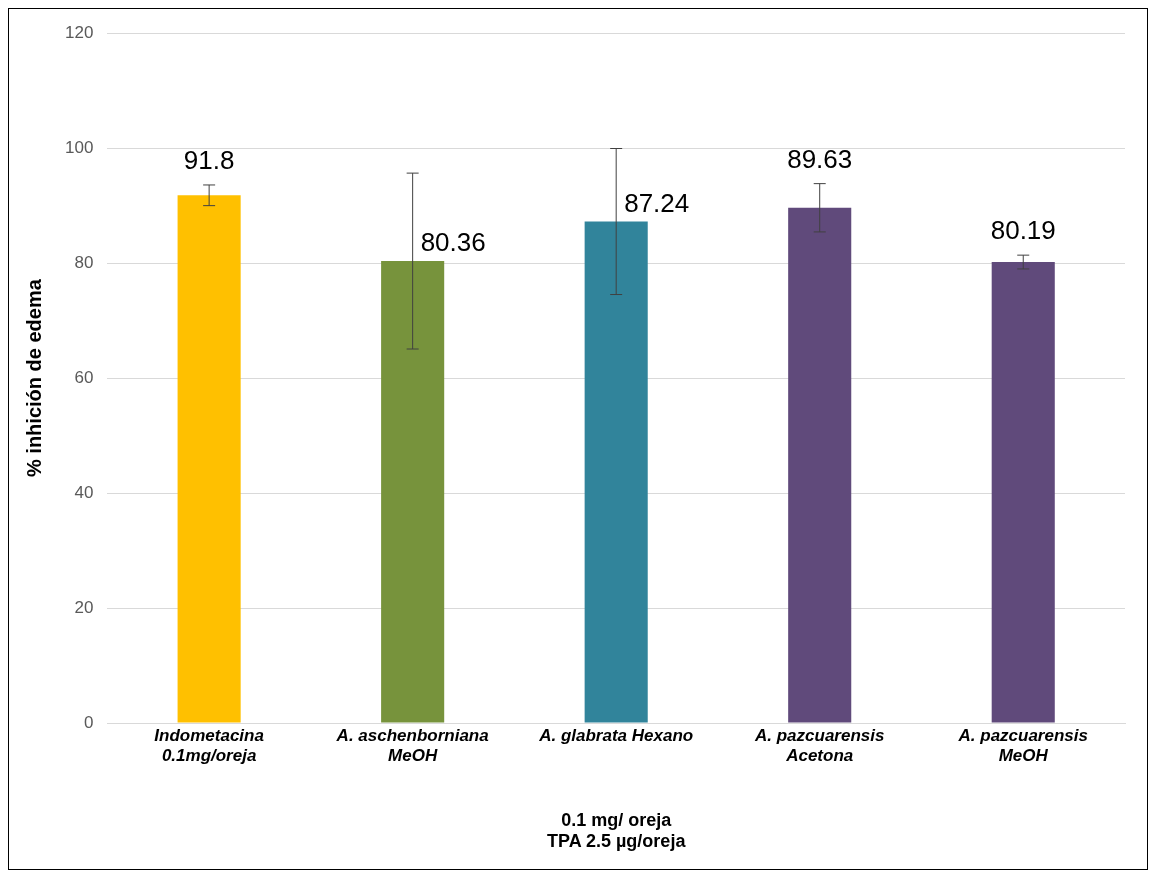  I want to click on x-tick-label: A. pazcuarensis Acetona, so click(819, 745).